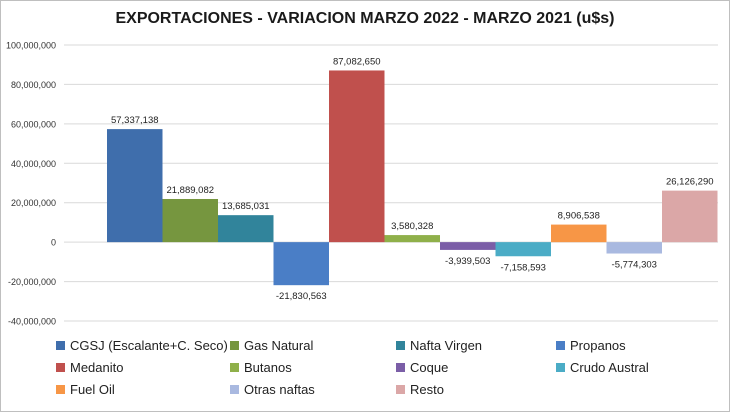 The width and height of the screenshot is (730, 412). I want to click on bar-crudo-austral, so click(523, 249).